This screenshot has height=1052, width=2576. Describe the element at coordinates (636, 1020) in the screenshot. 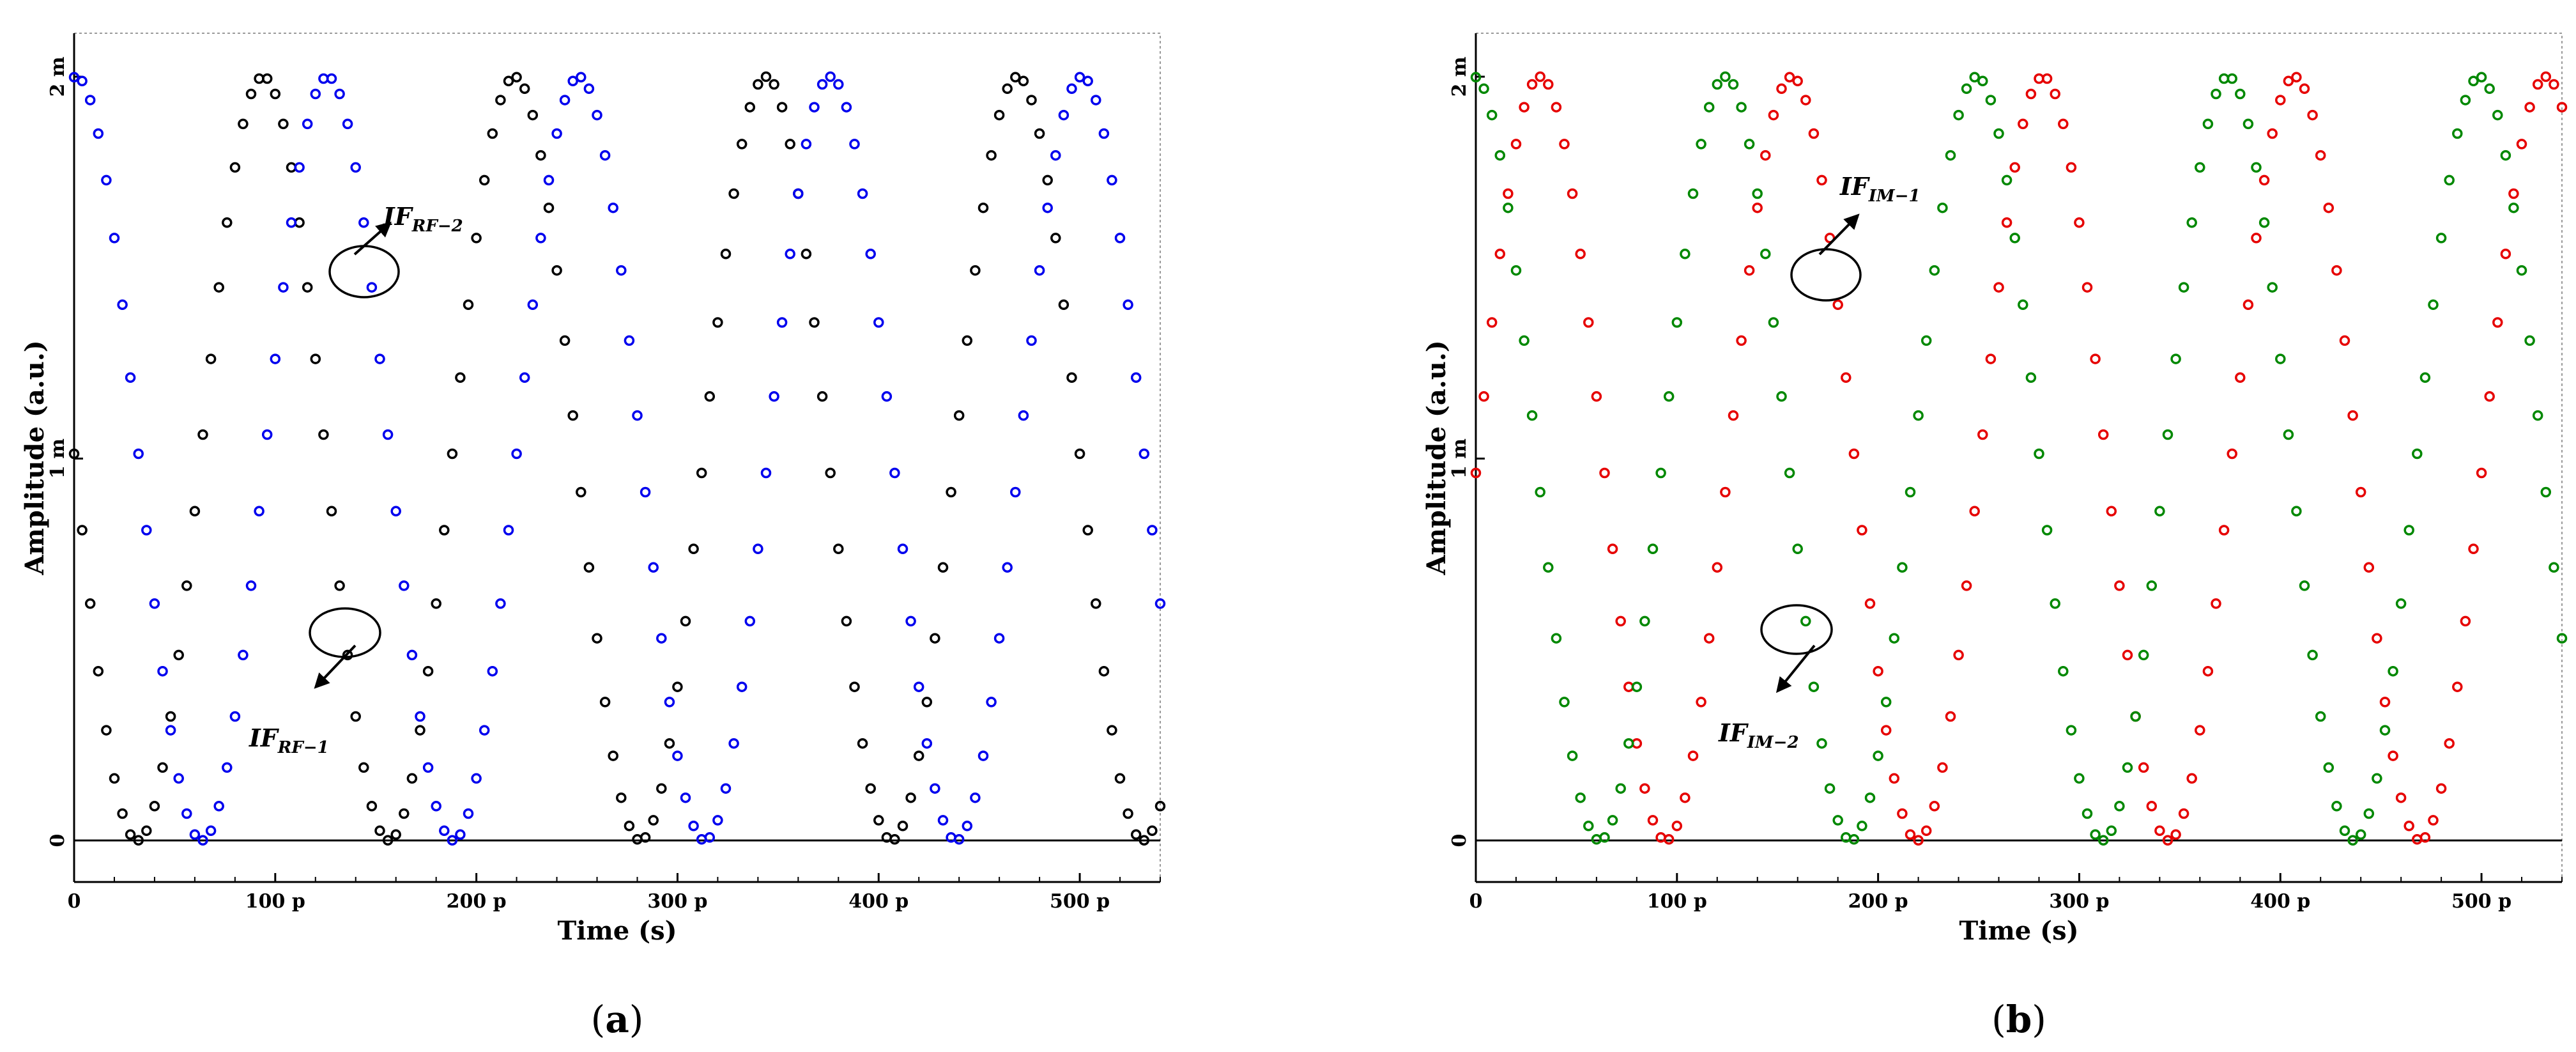

I see `panel-a-caption-close: )` at that location.